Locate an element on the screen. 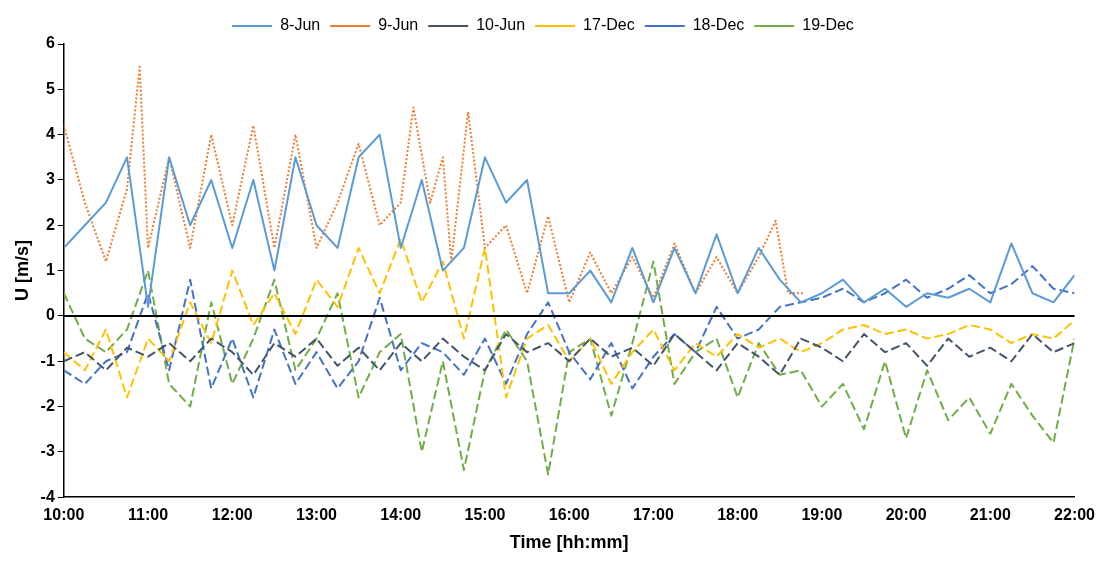  y-tick-label: 5 is located at coordinates (50, 88).